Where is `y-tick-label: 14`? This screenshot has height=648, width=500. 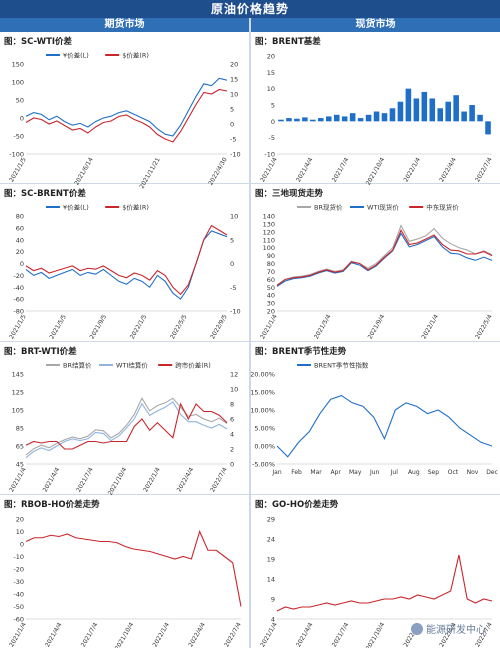 y-tick-label: 14 is located at coordinates (271, 580).